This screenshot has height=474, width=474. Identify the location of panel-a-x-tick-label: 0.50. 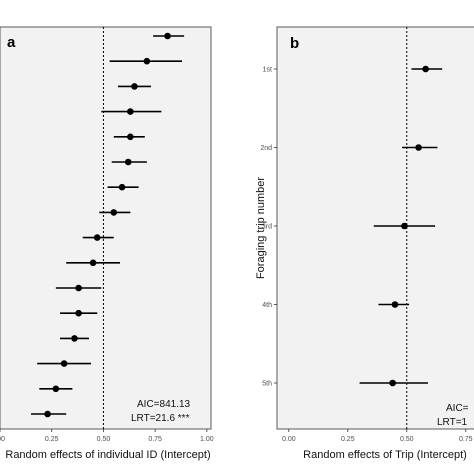
(104, 439).